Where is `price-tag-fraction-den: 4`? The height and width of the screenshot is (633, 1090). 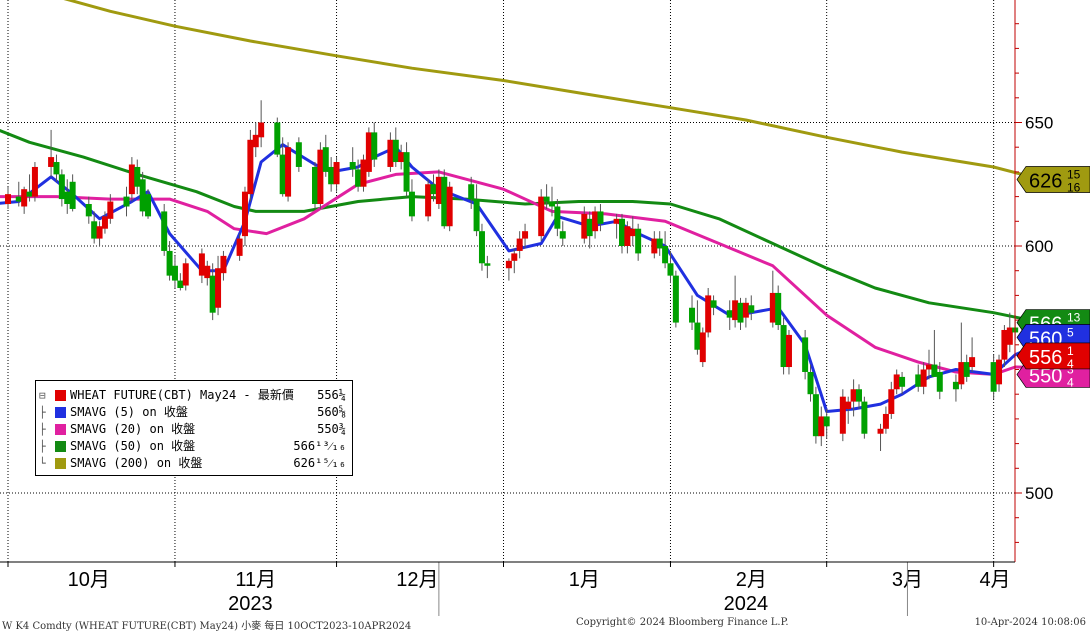
price-tag-fraction-den: 4 is located at coordinates (1070, 364).